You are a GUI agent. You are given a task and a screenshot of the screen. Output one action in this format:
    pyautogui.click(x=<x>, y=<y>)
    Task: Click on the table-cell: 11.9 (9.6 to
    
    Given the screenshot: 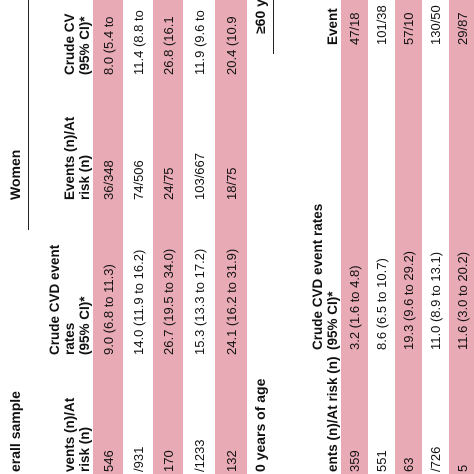 What is the action you would take?
    pyautogui.click(x=199, y=42)
    